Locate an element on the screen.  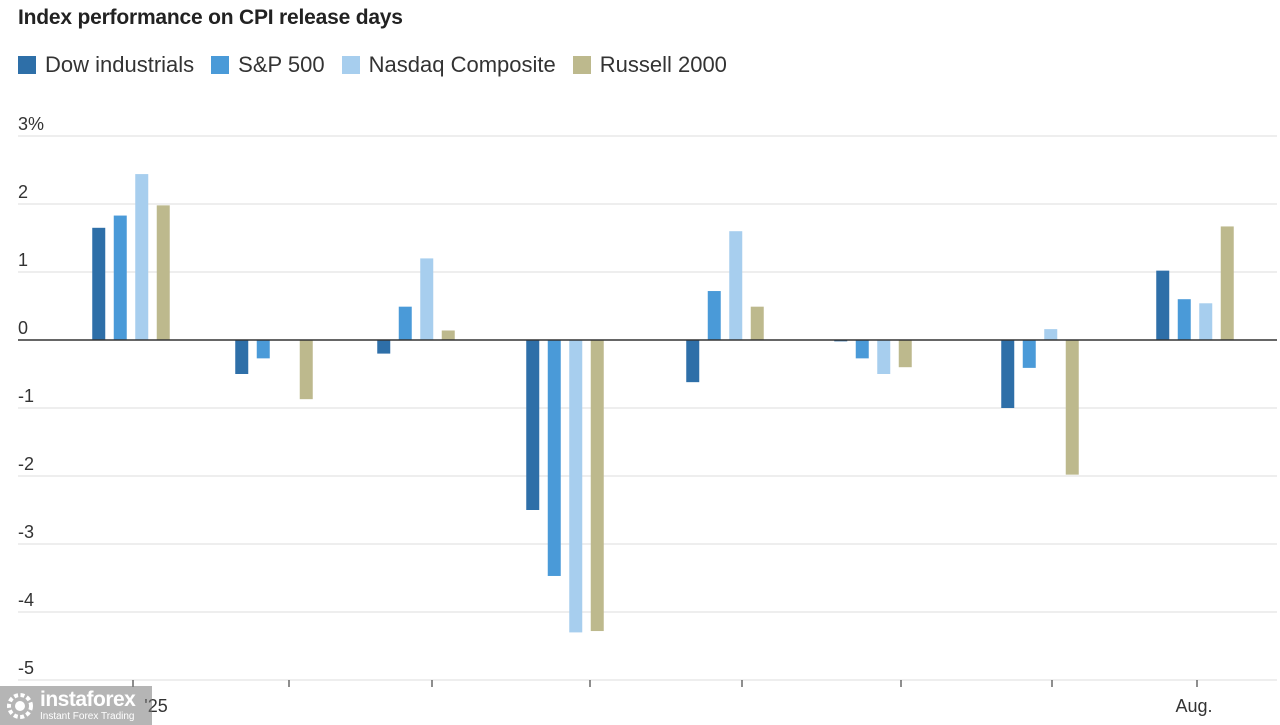
y-tick-label: -3 is located at coordinates (26, 532).